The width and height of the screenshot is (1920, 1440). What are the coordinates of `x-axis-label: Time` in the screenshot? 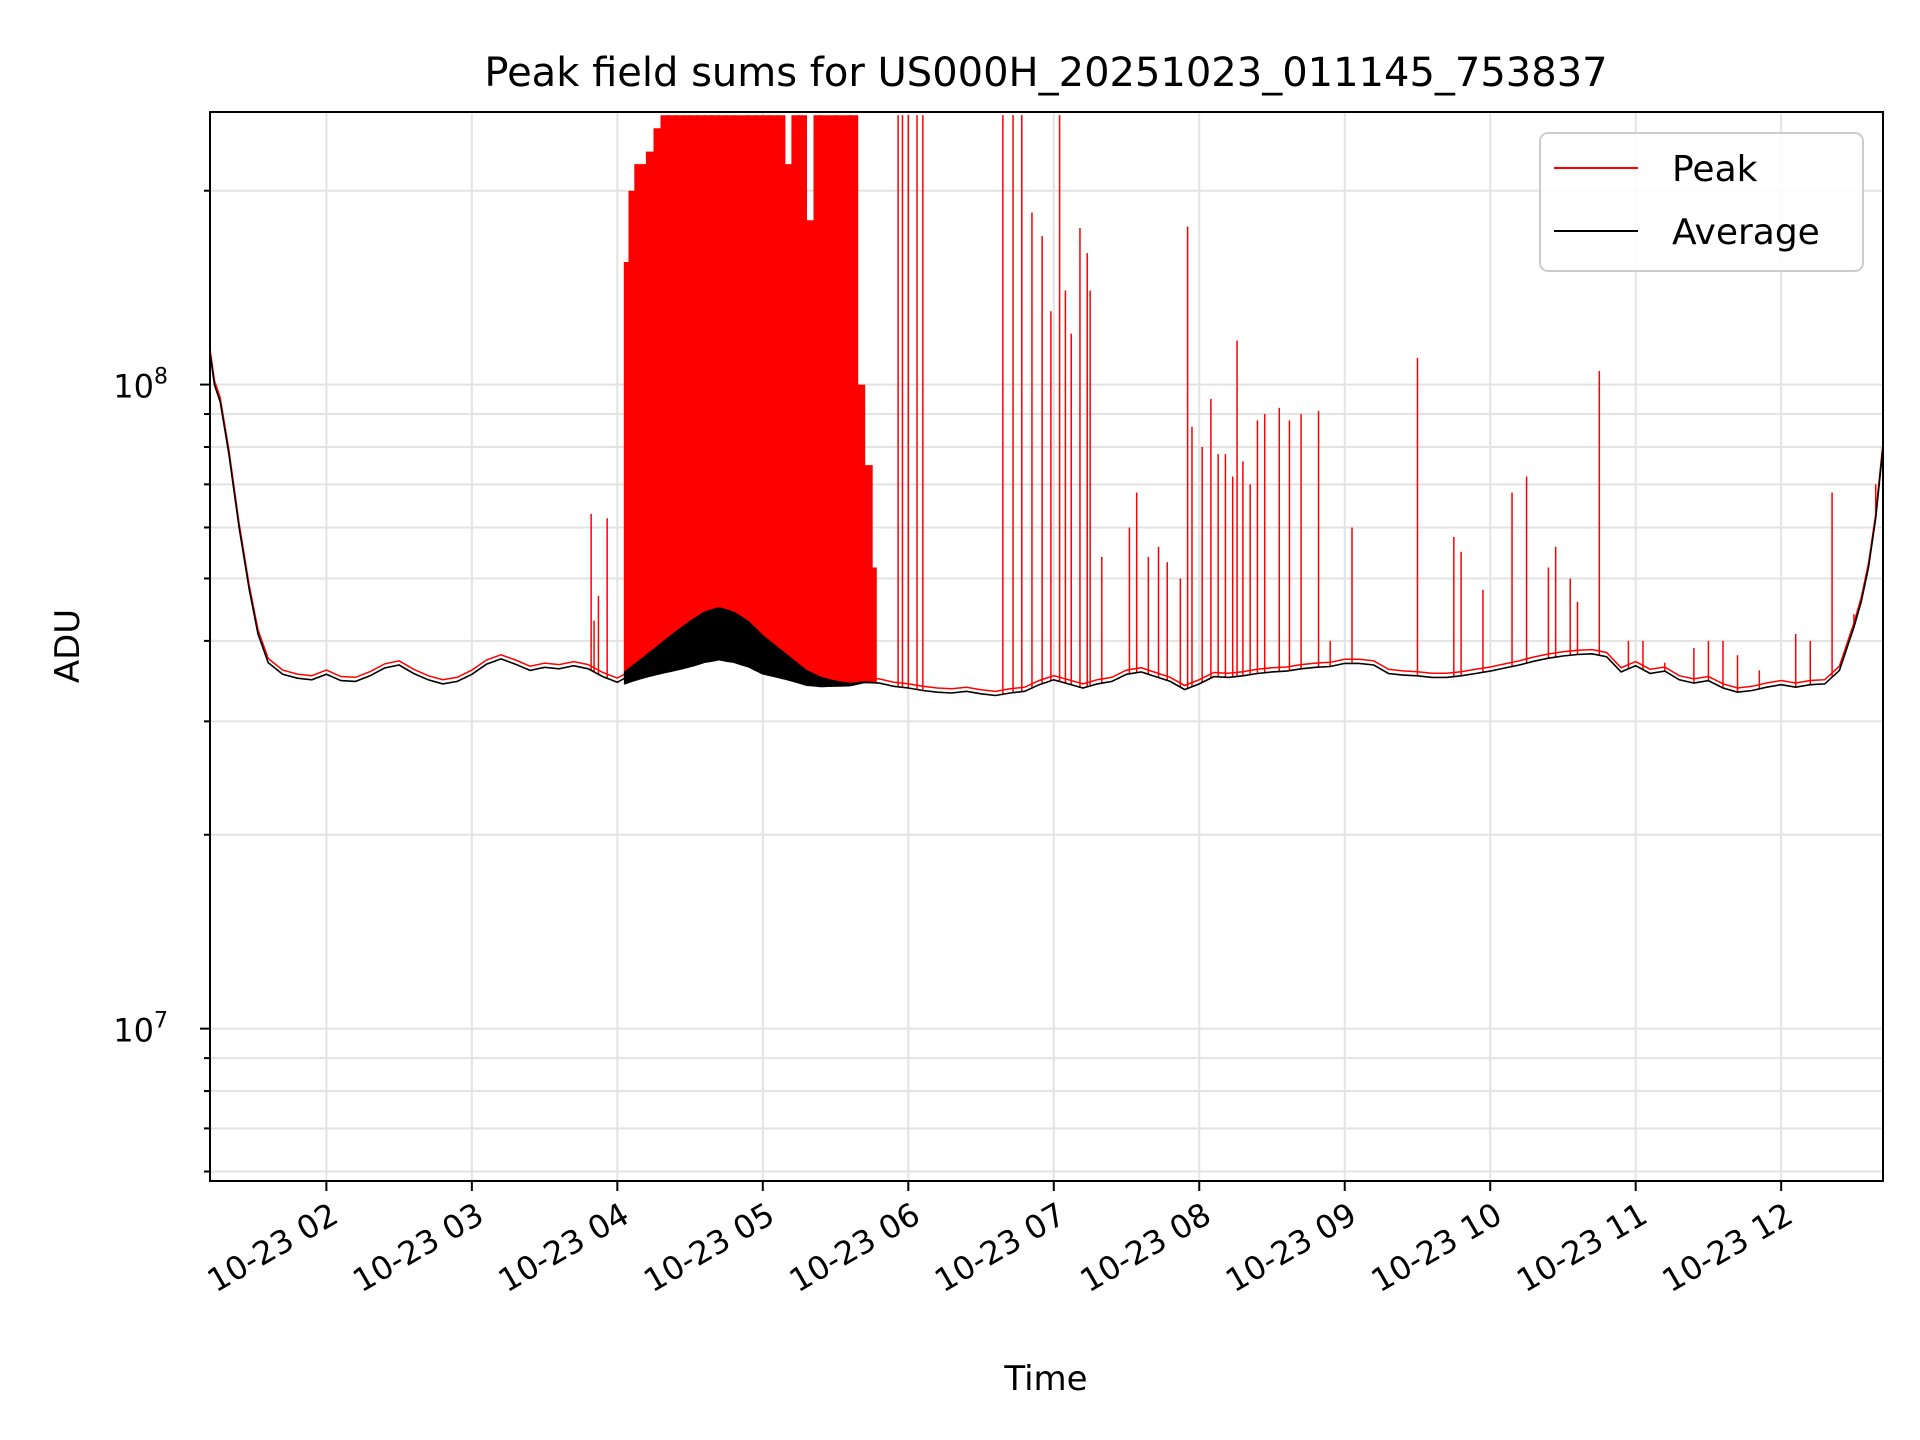 It's located at (1045, 1379).